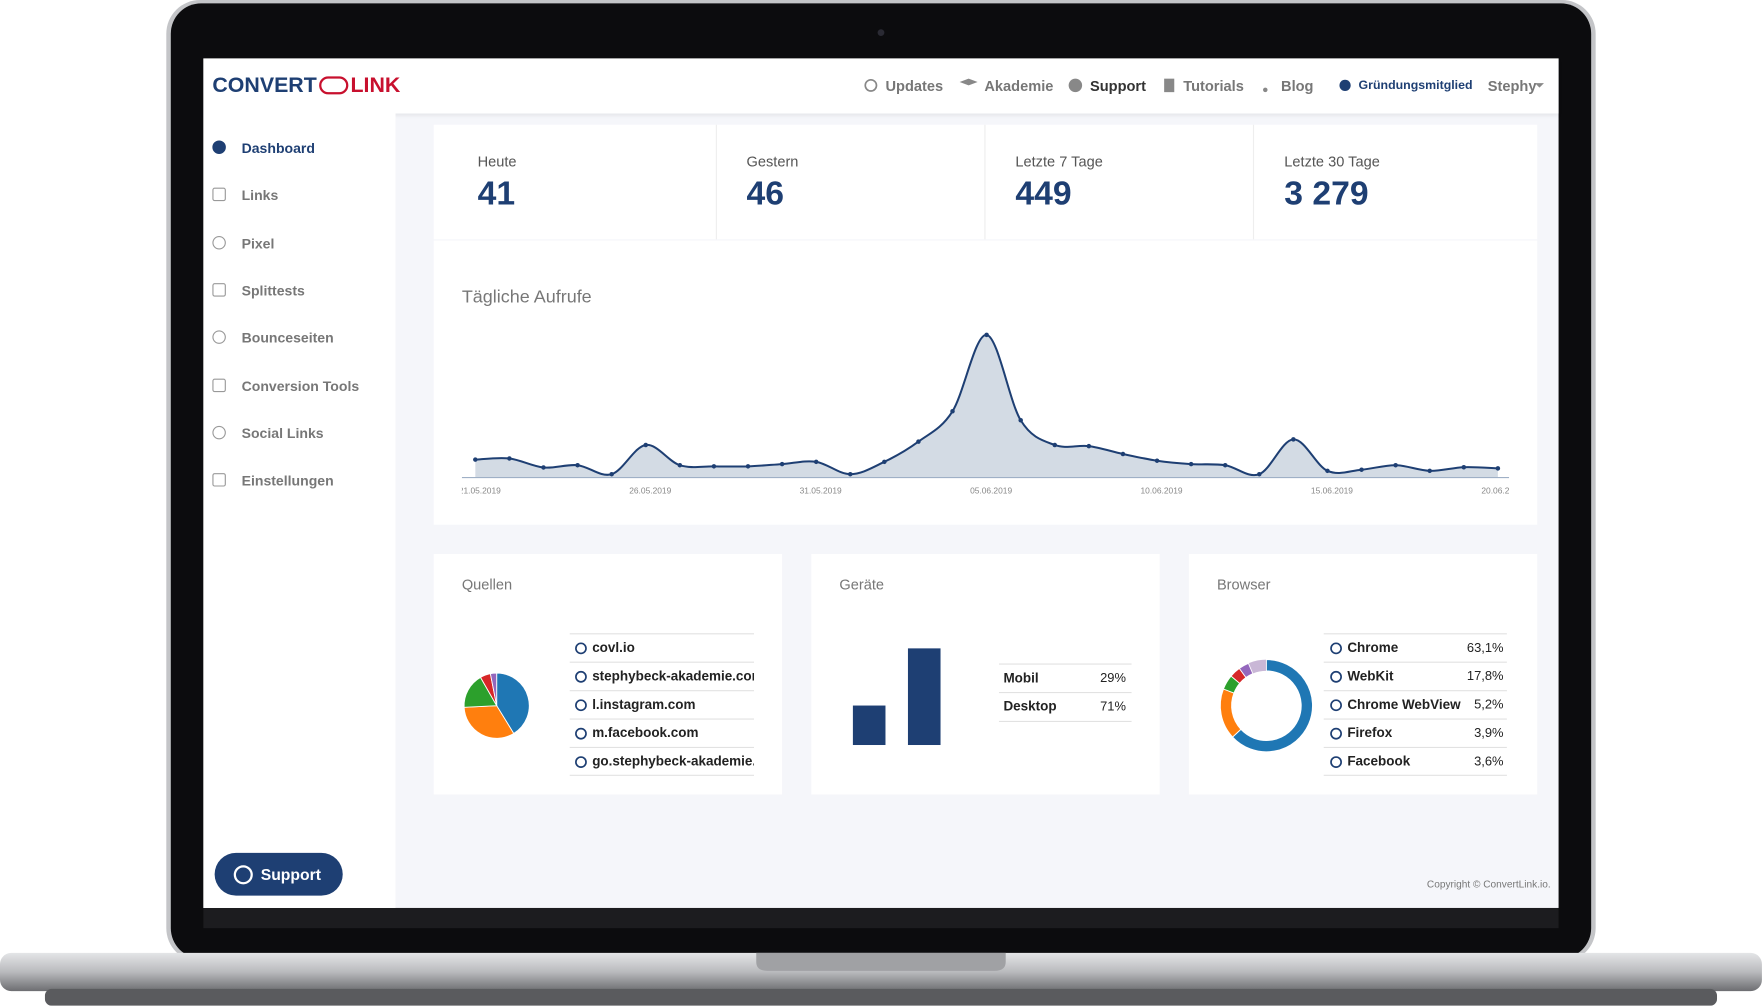  Describe the element at coordinates (1043, 194) in the screenshot. I see `stat-value: 449` at that location.